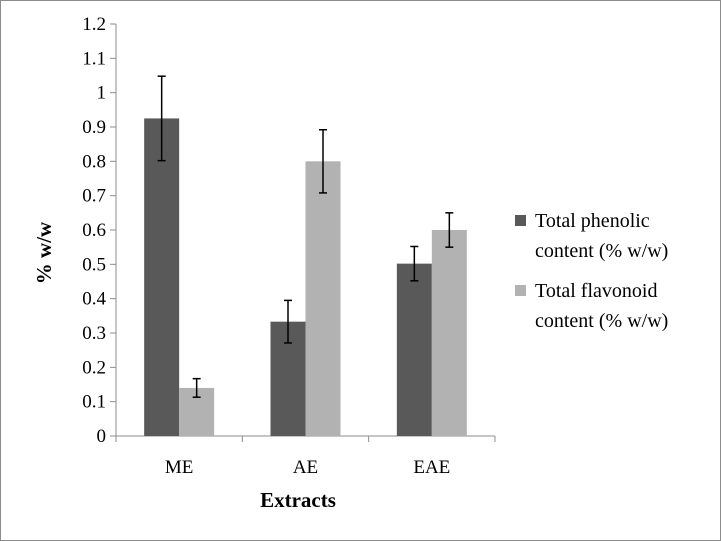 The image size is (721, 541). What do you see at coordinates (94, 333) in the screenshot?
I see `y-tick-label: 0.3` at bounding box center [94, 333].